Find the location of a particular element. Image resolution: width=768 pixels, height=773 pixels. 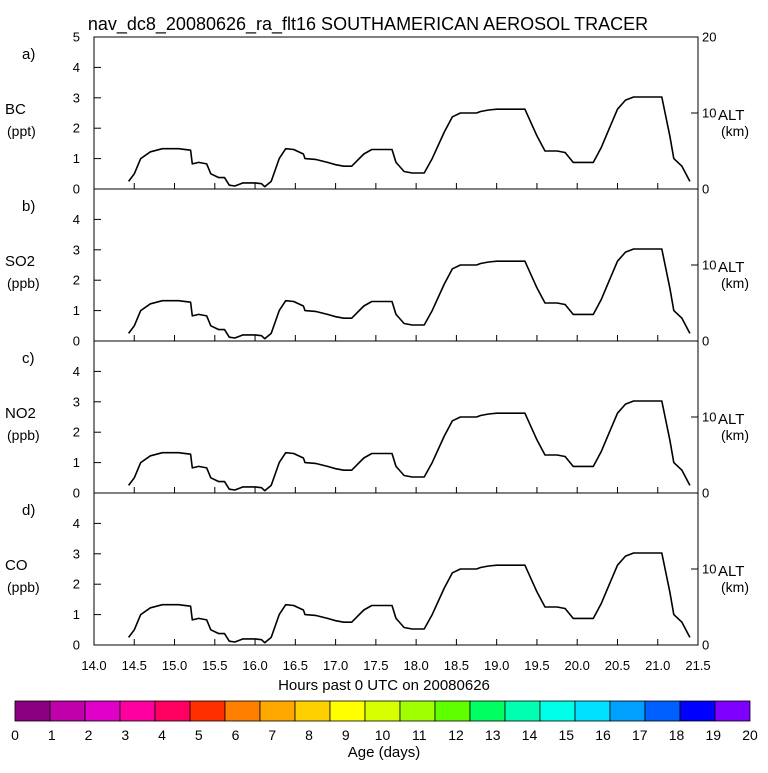

age-colorbar: 0 1 2 3 4 5 6 7 8 9 10 11 12 13 14 15 16 17 18 19 20 is located at coordinates (384, 721).